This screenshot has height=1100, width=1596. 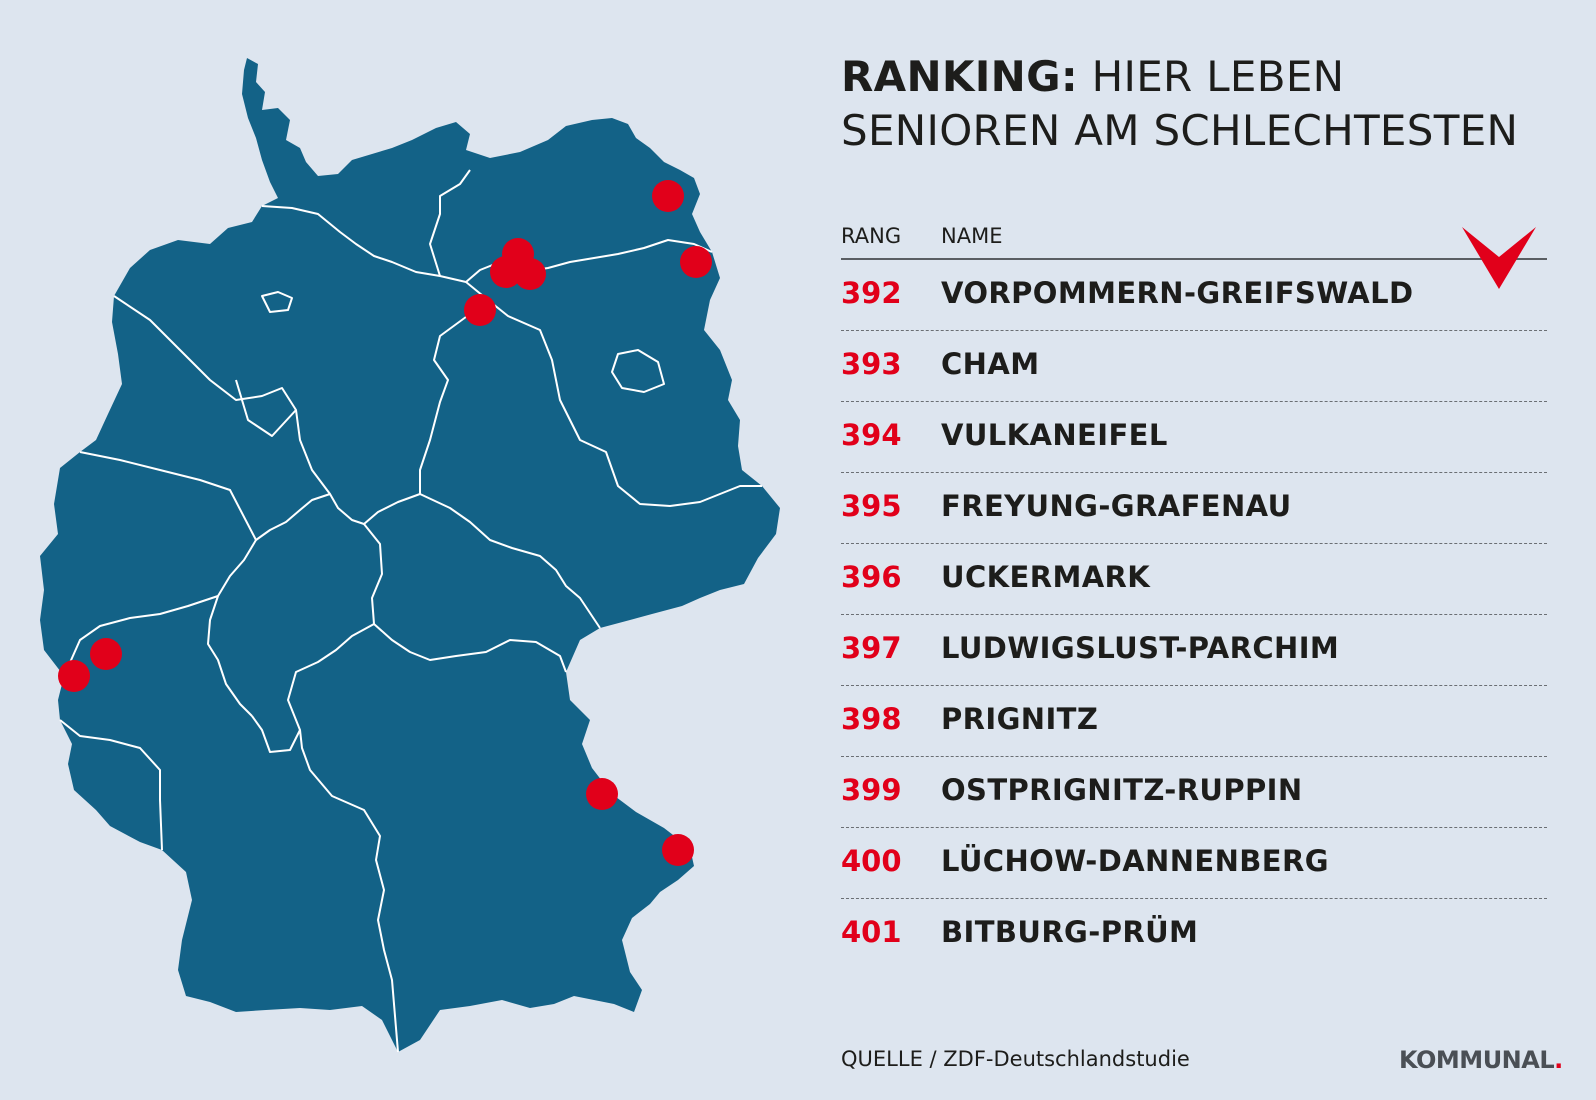 I want to click on table-row: 398 PRIGNITZ, so click(x=1194, y=721).